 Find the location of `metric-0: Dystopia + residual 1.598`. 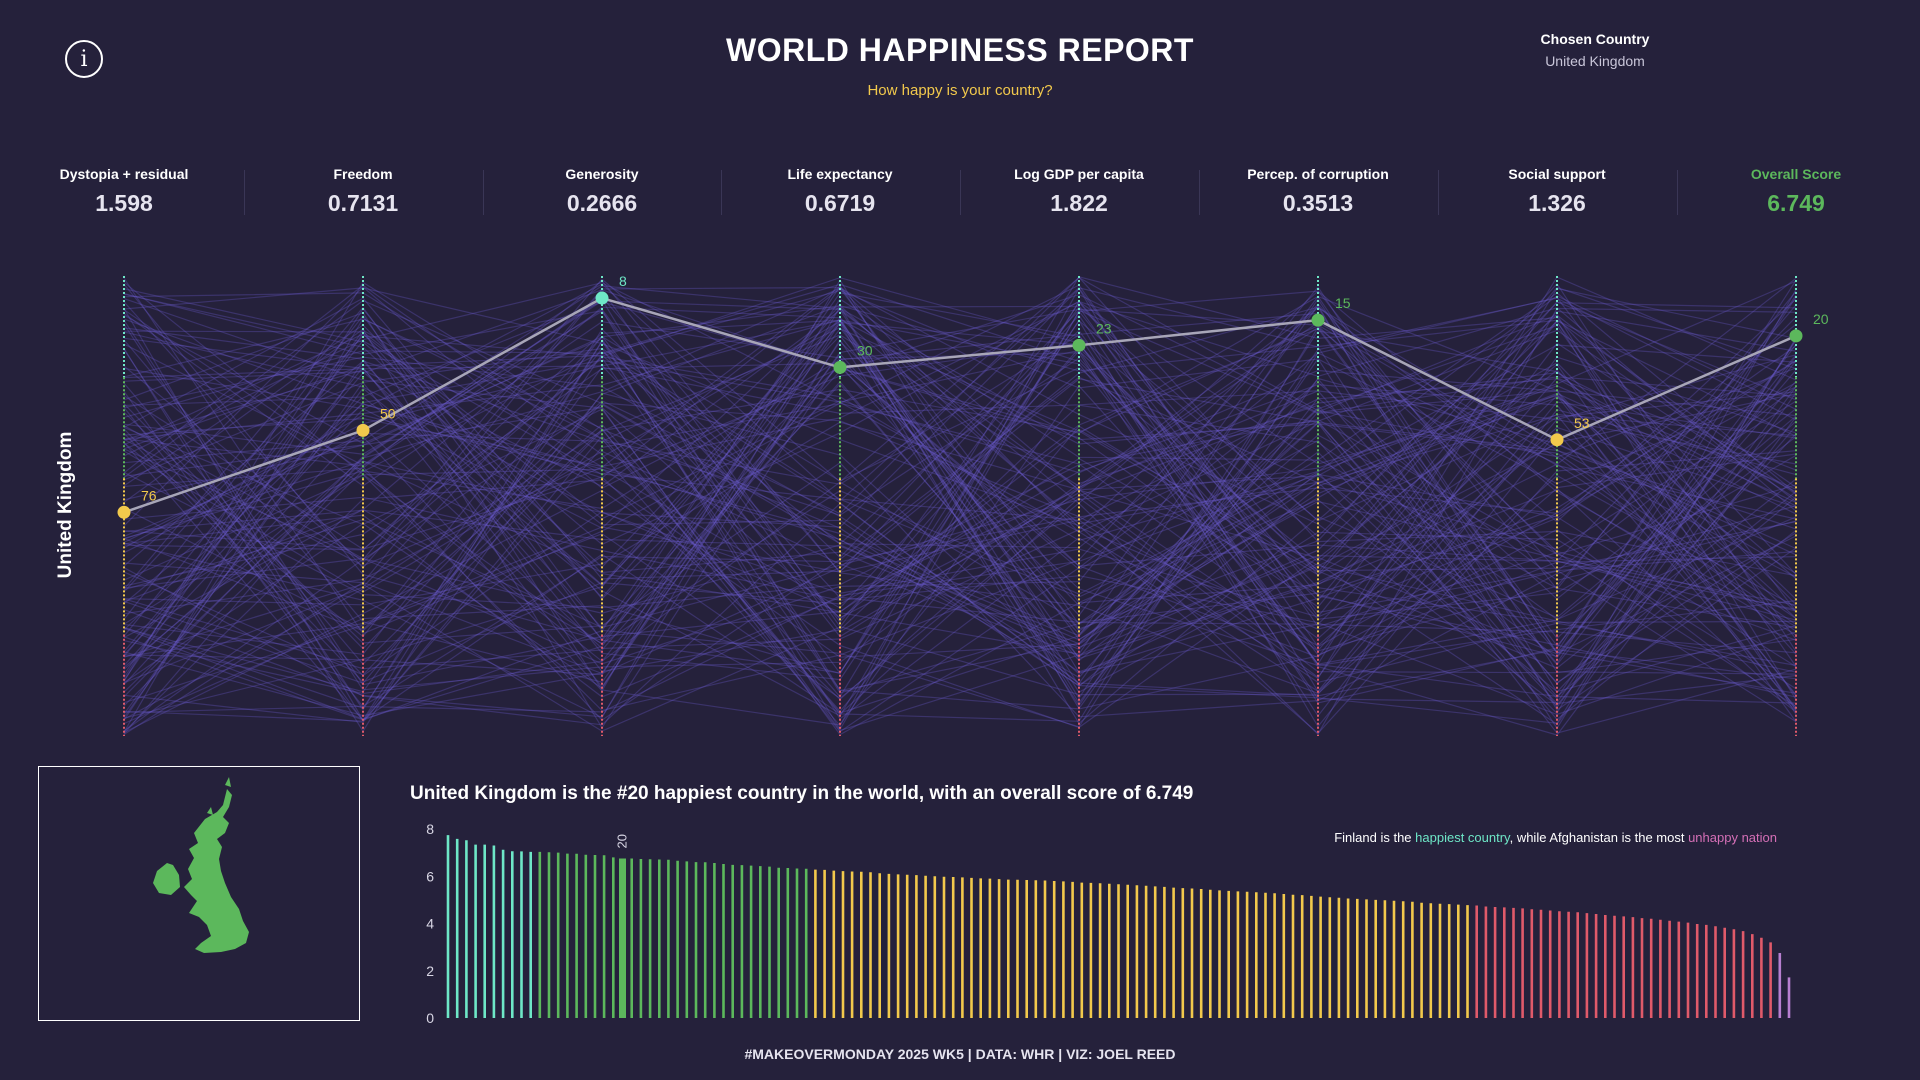

metric-0: Dystopia + residual 1.598 is located at coordinates (124, 191).